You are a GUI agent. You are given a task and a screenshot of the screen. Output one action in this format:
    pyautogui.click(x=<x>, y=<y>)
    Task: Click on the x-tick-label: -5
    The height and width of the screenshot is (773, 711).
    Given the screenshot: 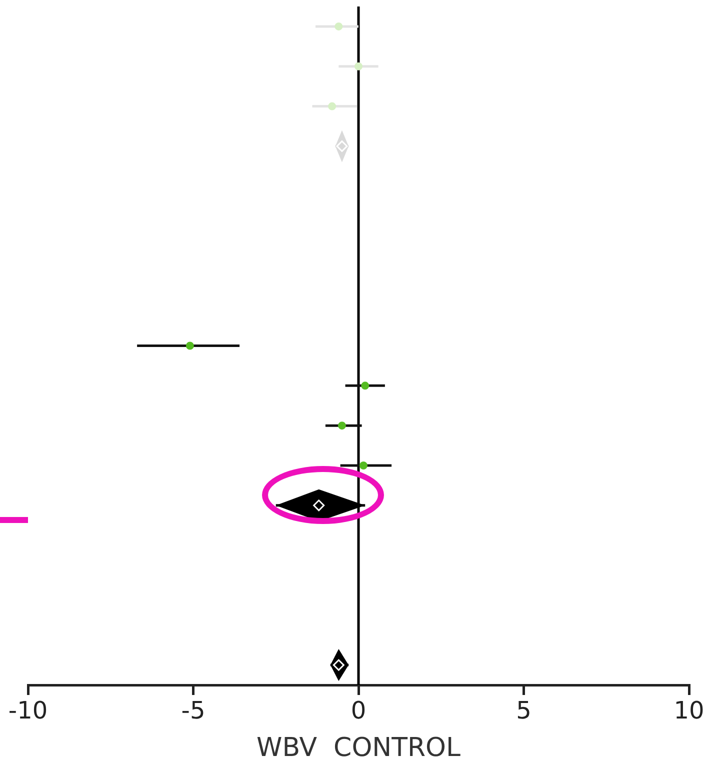 What is the action you would take?
    pyautogui.click(x=193, y=710)
    